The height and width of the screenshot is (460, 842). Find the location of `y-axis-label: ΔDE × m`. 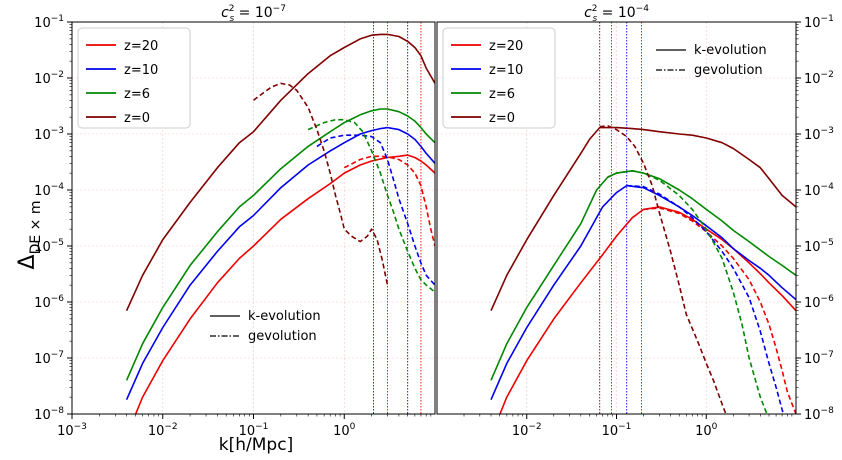

y-axis-label: ΔDE × m is located at coordinates (29, 235).